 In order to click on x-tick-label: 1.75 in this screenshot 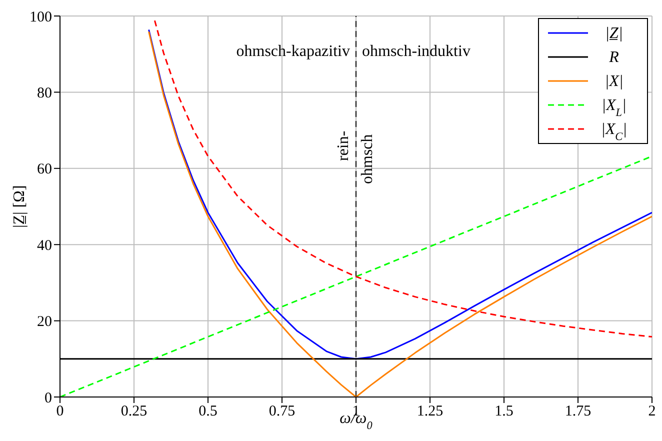, I will do `click(578, 412)`.